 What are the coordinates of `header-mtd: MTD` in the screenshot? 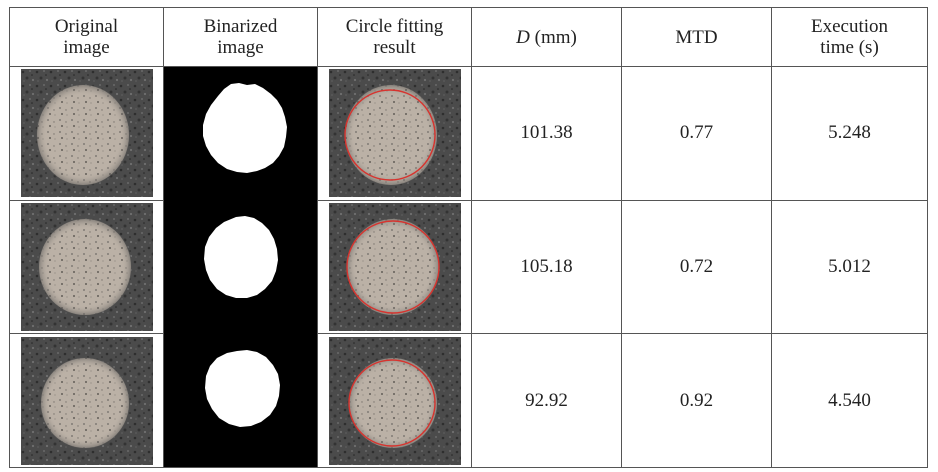 It's located at (696, 37).